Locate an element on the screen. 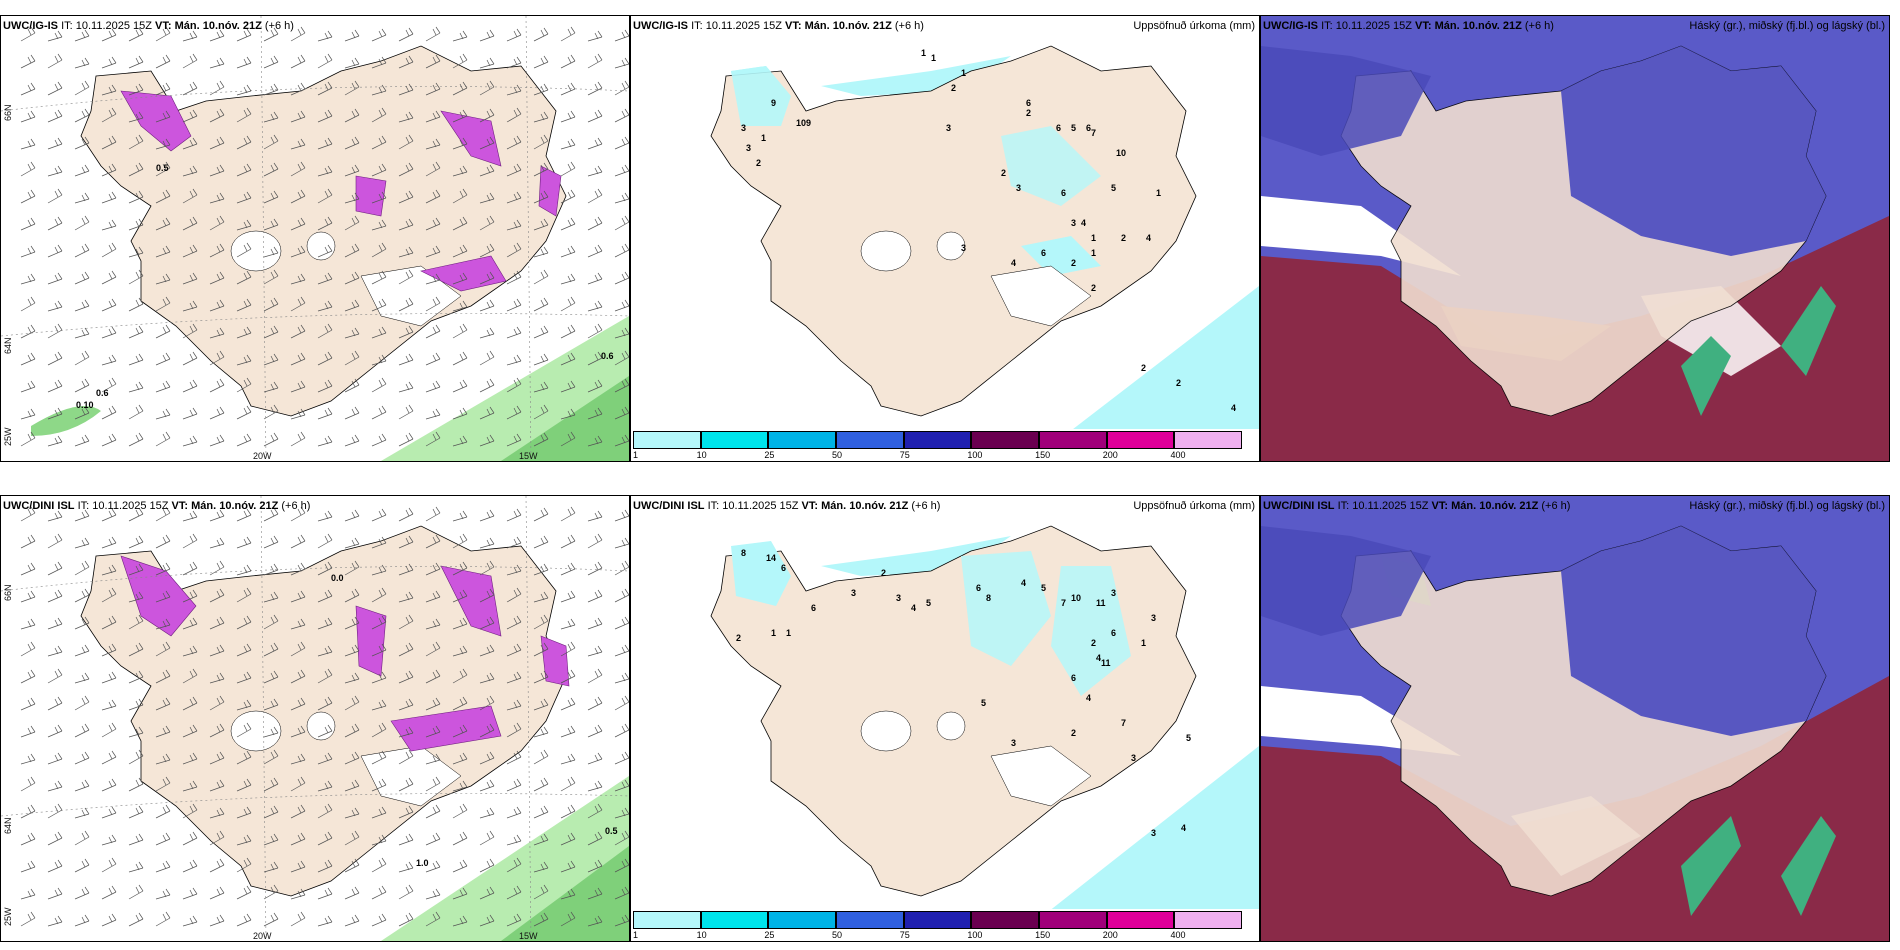 This screenshot has width=1900, height=950. precip-value-label: 5 is located at coordinates (983, 703).